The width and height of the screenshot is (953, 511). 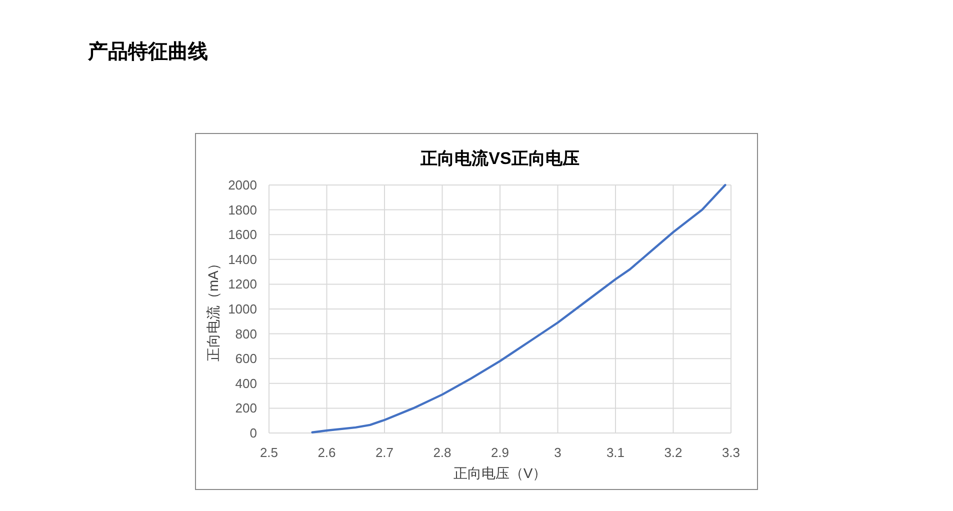 I want to click on y-tick-label: 400, so click(x=246, y=383).